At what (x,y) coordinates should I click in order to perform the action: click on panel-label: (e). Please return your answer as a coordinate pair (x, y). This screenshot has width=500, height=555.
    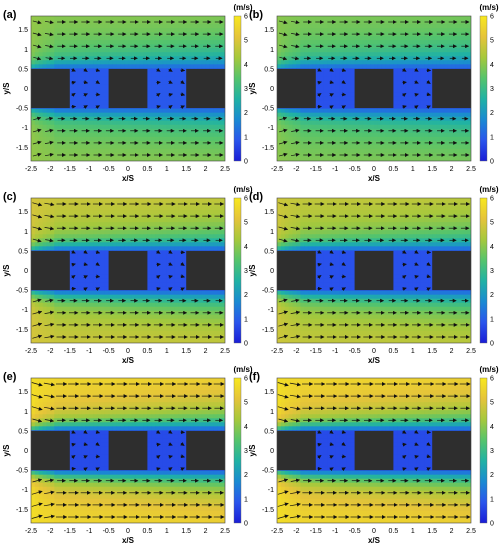
    Looking at the image, I should click on (10, 377).